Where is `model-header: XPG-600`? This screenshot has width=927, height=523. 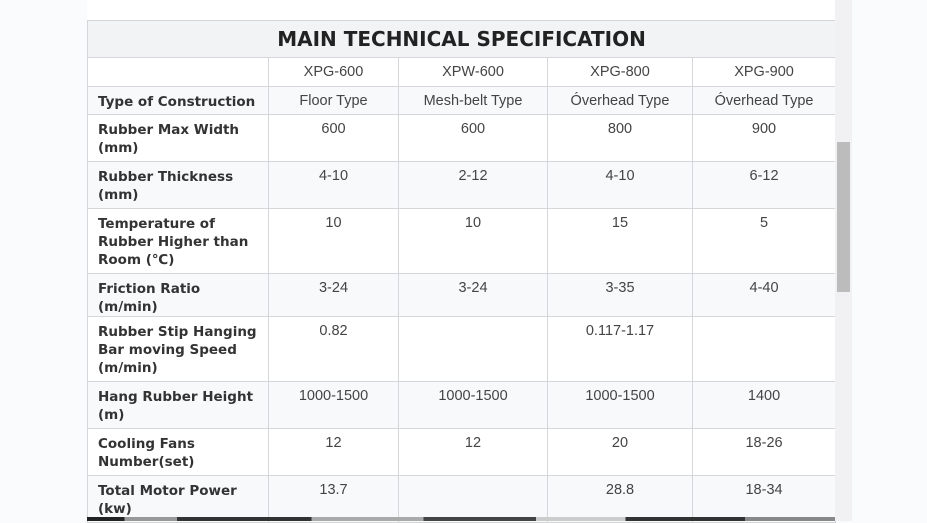 model-header: XPG-600 is located at coordinates (333, 72).